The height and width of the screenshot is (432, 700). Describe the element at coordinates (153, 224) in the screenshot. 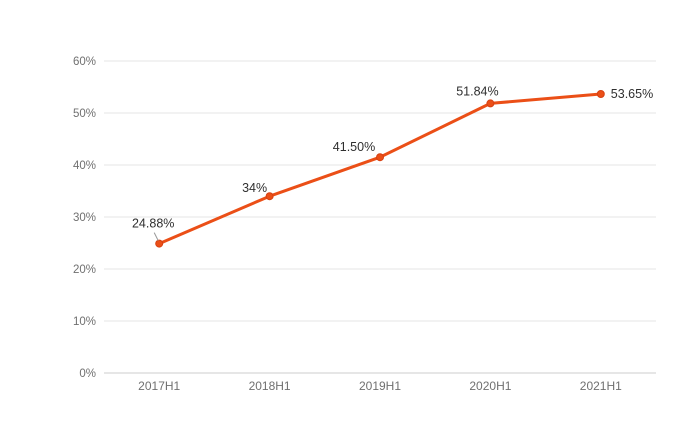

I see `data-label: 24.88%` at that location.